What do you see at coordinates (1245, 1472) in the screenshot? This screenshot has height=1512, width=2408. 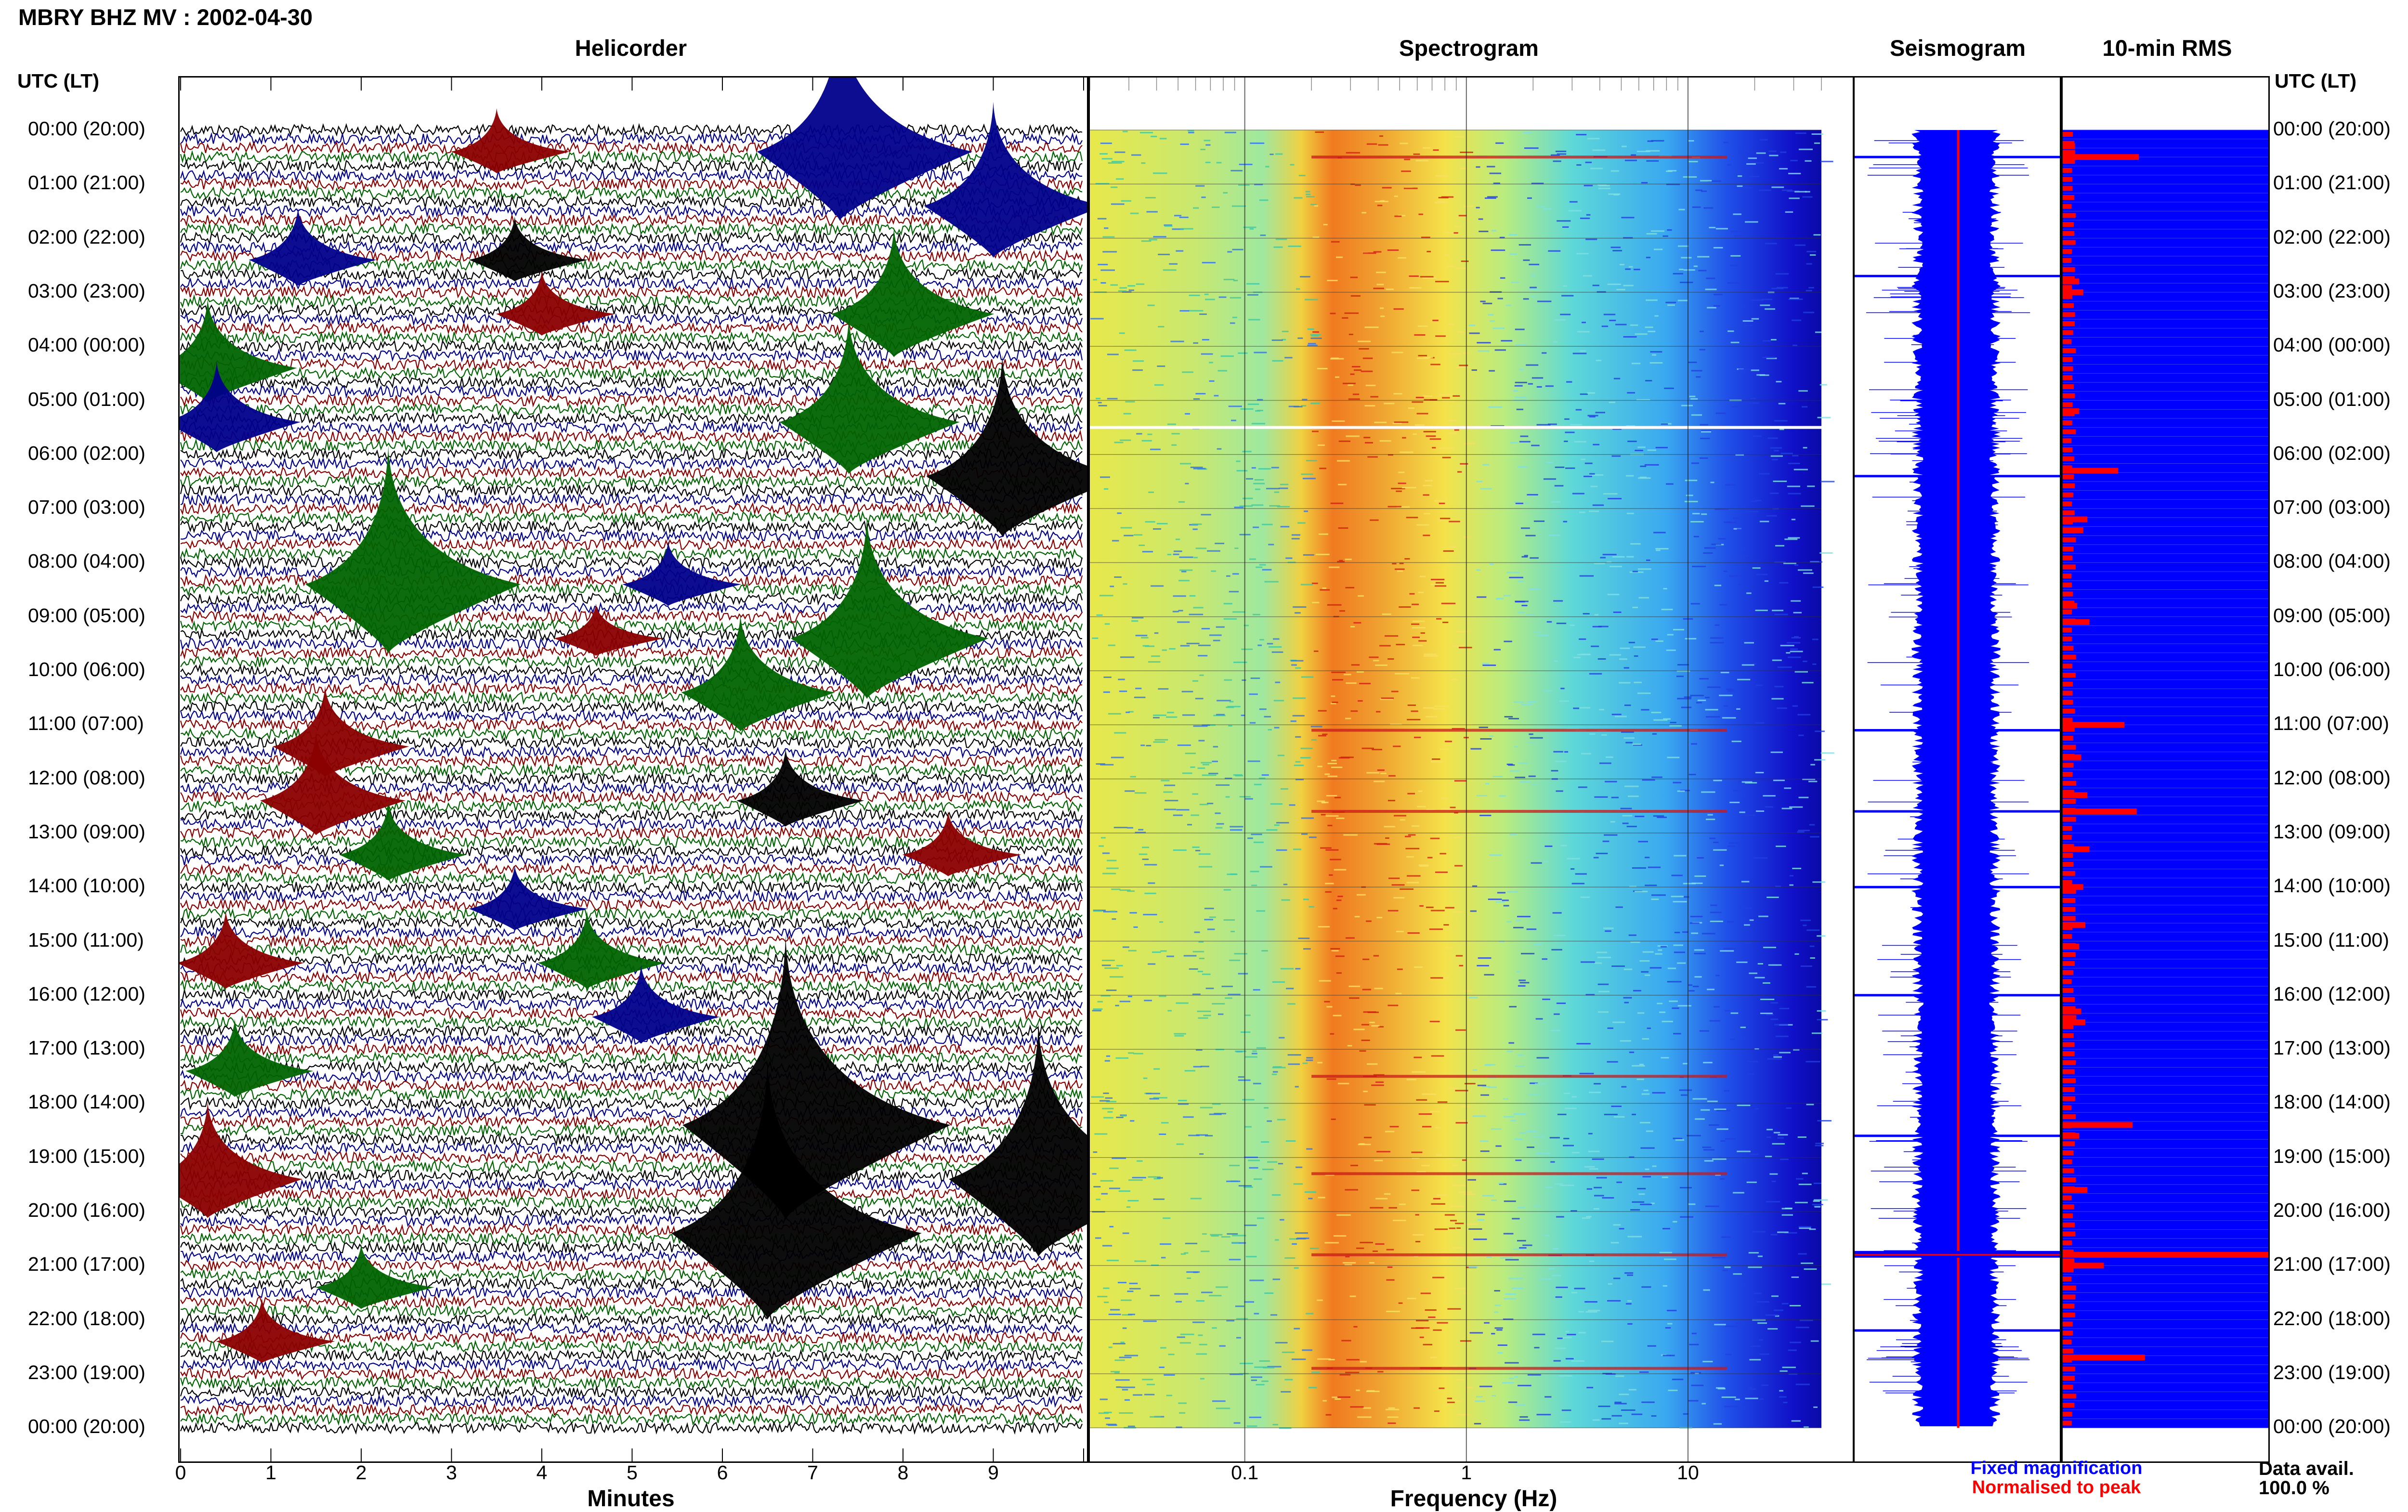 I see `spectrogram-x-tick: 0.1` at bounding box center [1245, 1472].